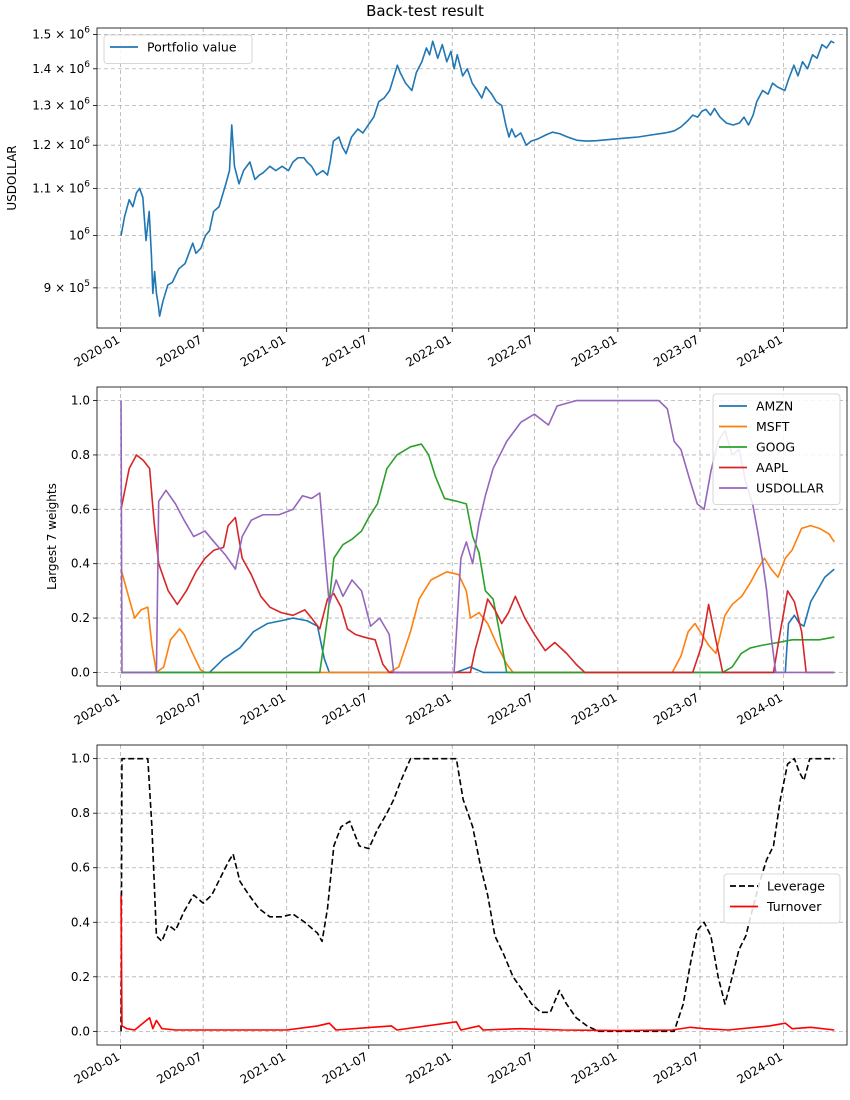 This screenshot has width=850, height=1100. I want to click on y-tick-label: 1.2 × 10⁶, so click(61, 144).